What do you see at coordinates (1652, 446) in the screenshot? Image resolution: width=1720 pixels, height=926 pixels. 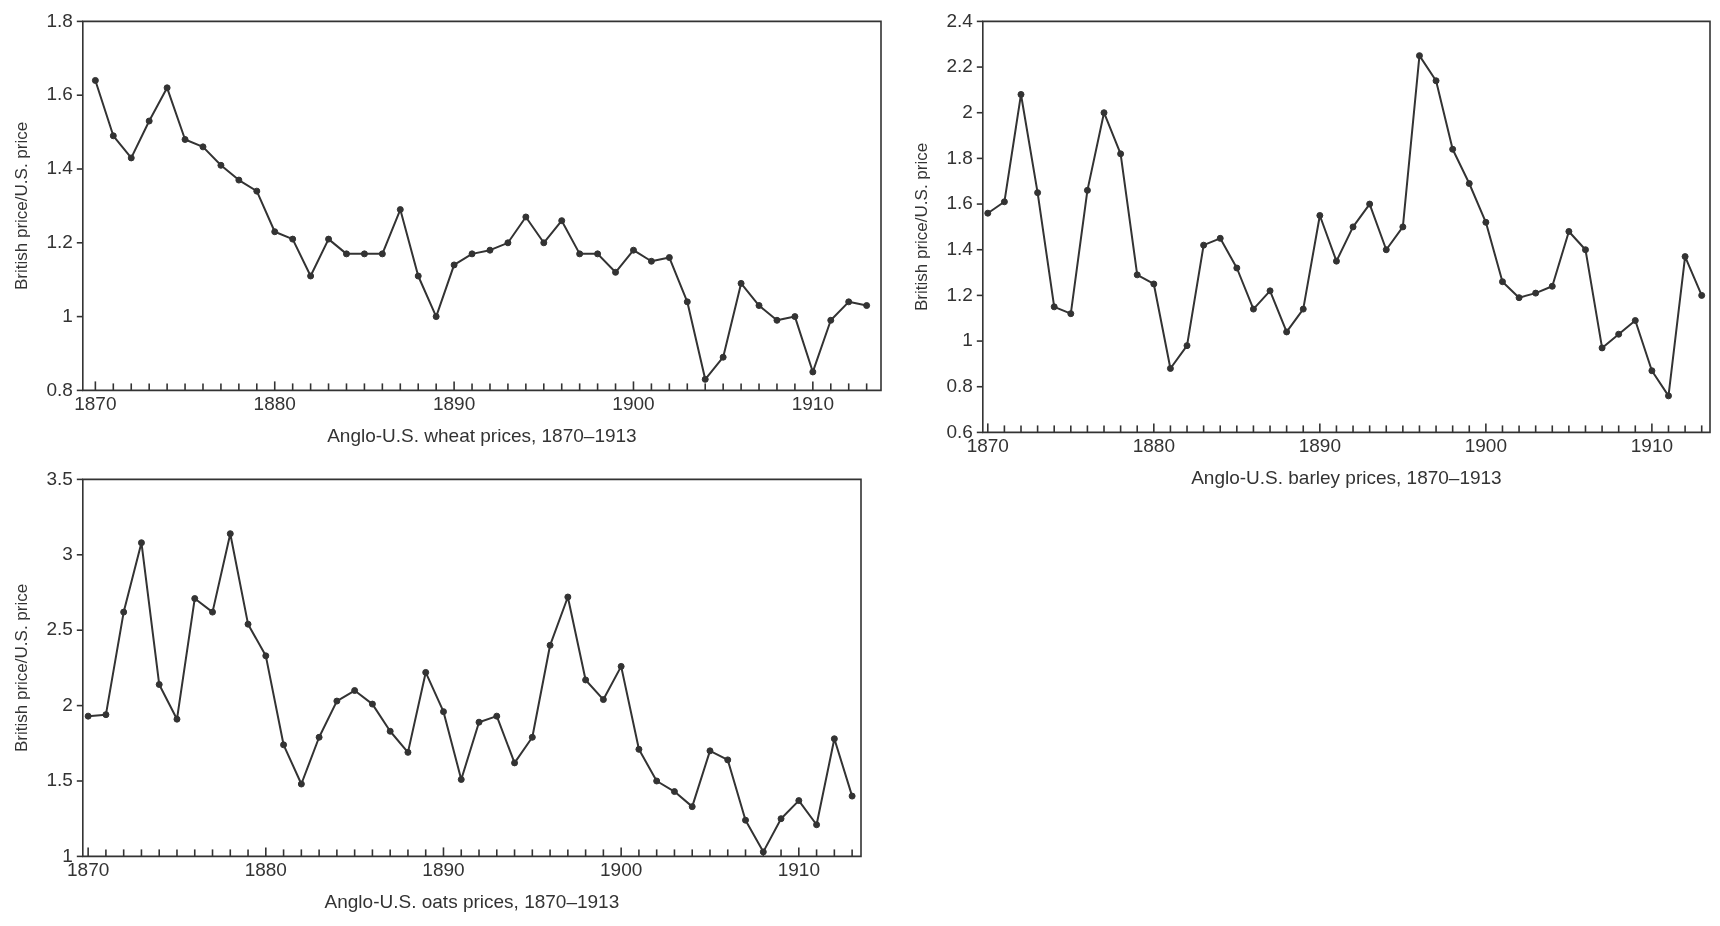 I see `x-tick-label: 1910` at bounding box center [1652, 446].